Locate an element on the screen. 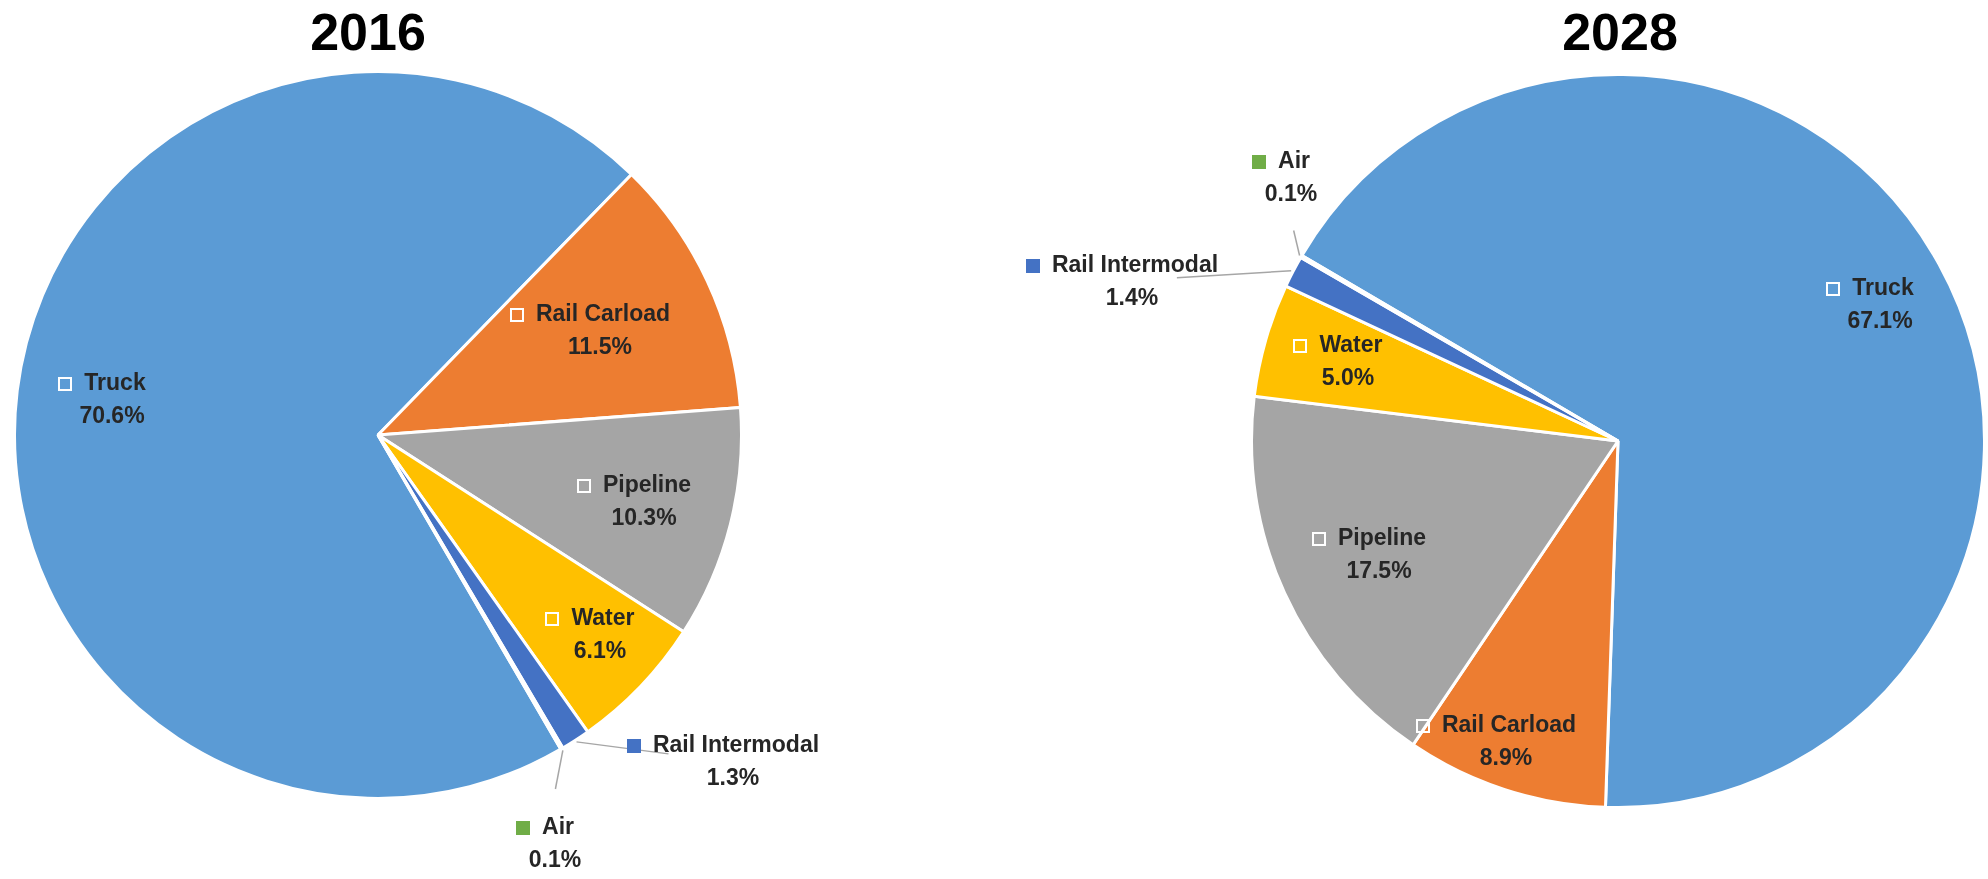 The height and width of the screenshot is (879, 1988). data-label: 10.3% is located at coordinates (644, 517).